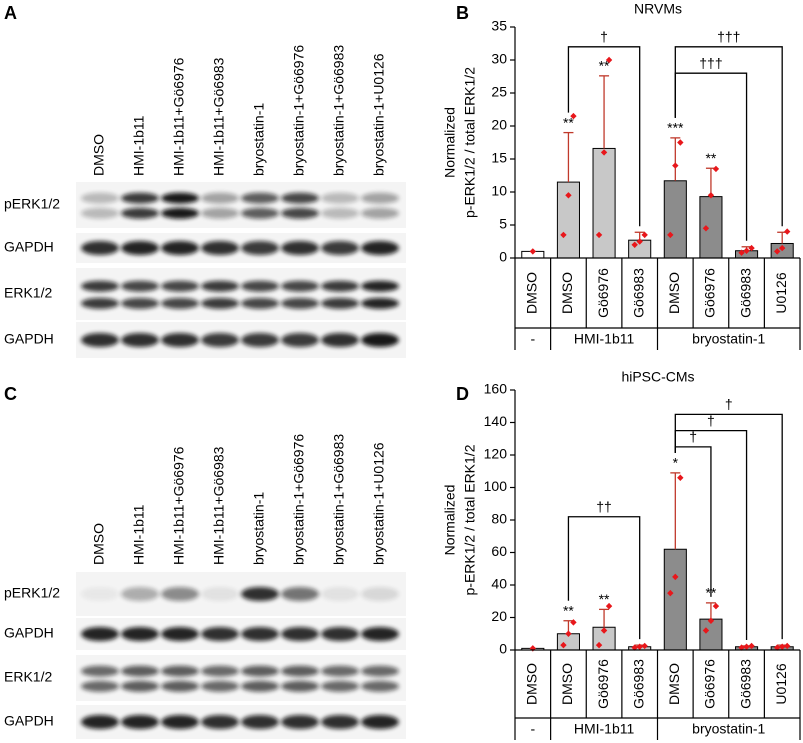 This screenshot has width=803, height=743. I want to click on significance-label: ***, so click(675, 128).